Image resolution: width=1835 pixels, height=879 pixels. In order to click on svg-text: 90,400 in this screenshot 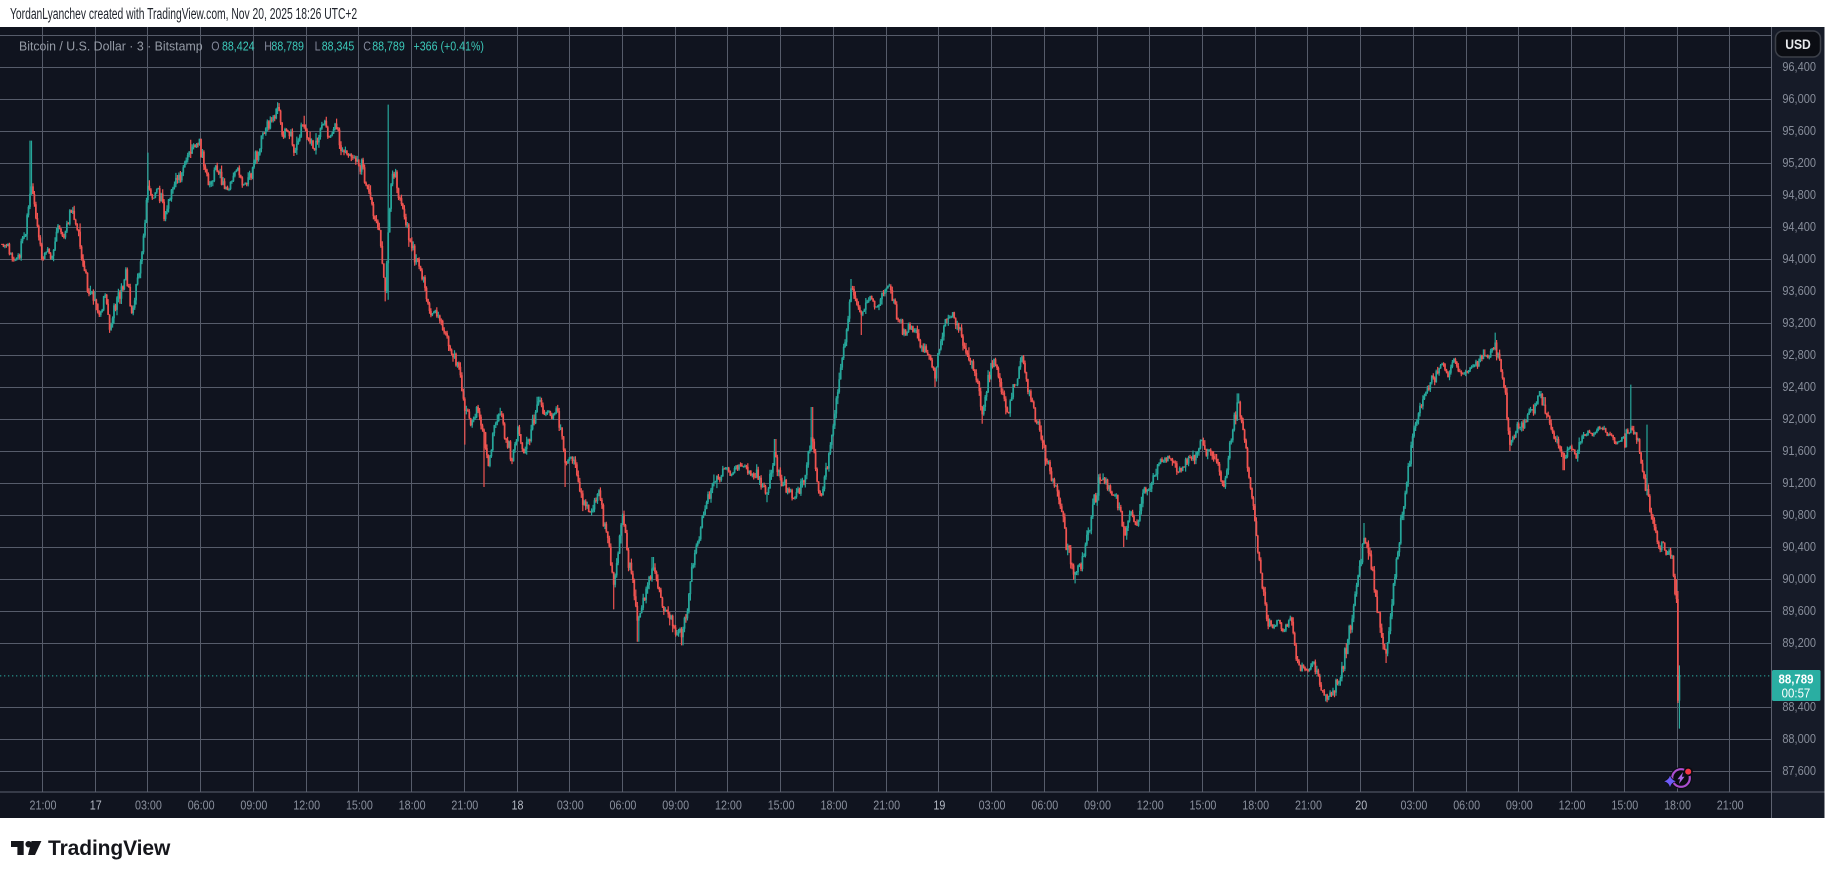, I will do `click(1799, 548)`.